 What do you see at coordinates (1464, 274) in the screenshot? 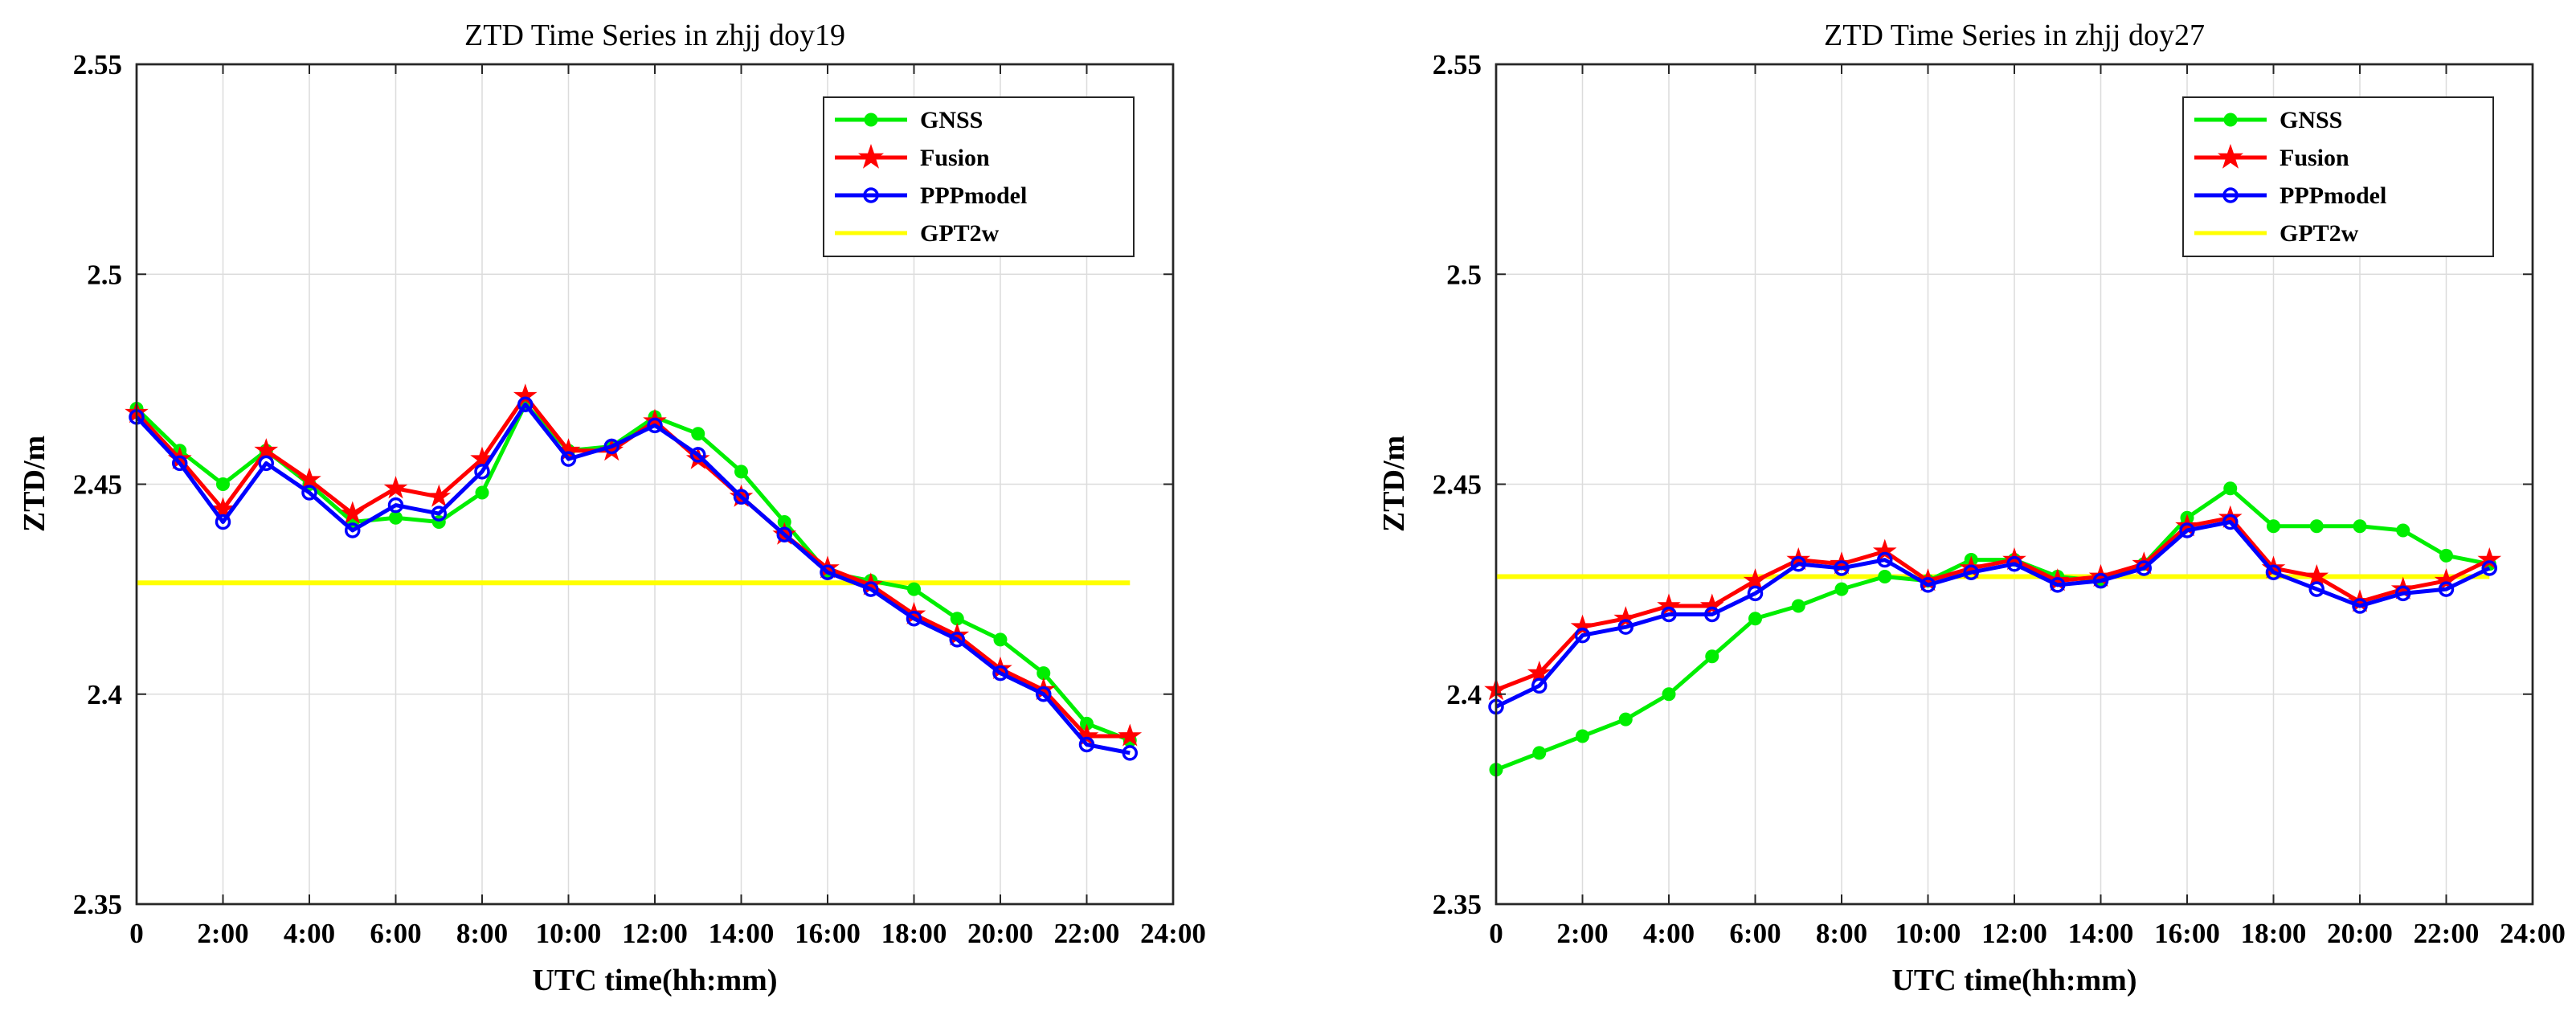
I see `y-tick-label: 2.5` at bounding box center [1464, 274].